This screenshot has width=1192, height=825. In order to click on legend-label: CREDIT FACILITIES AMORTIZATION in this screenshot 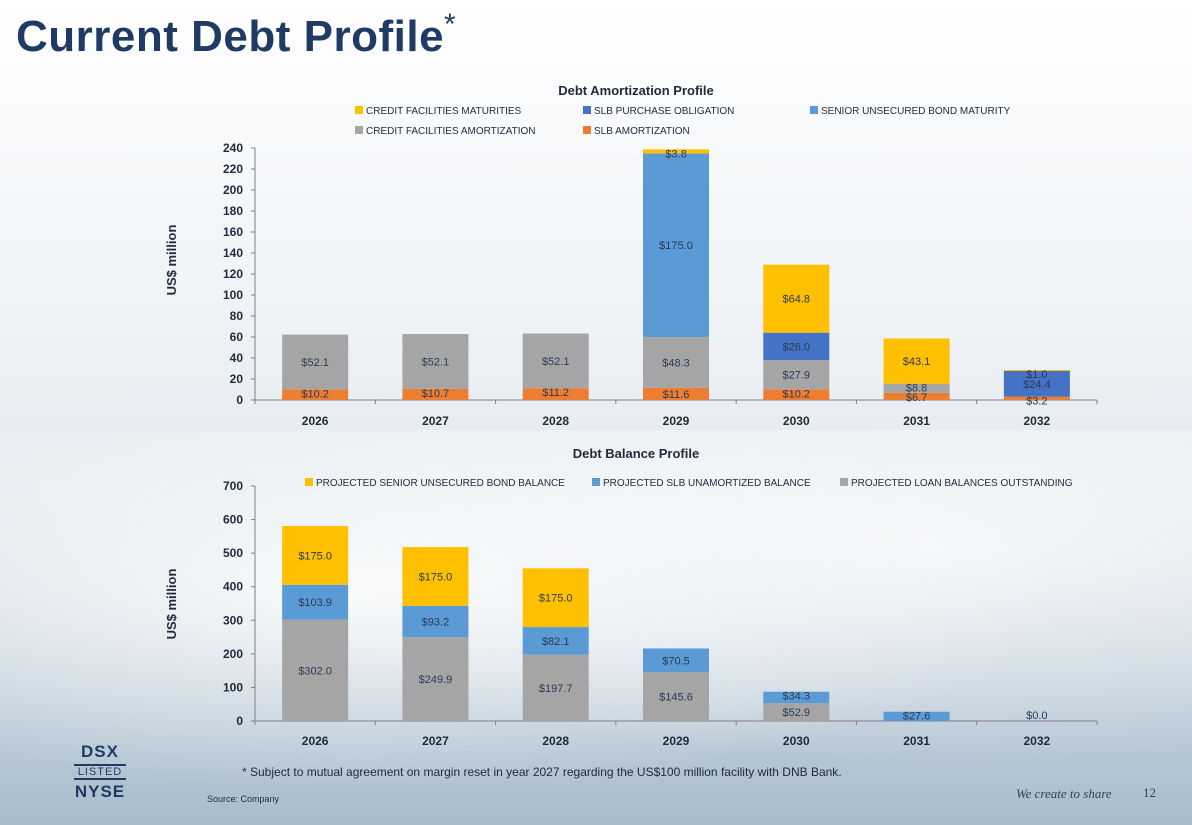, I will do `click(450, 131)`.